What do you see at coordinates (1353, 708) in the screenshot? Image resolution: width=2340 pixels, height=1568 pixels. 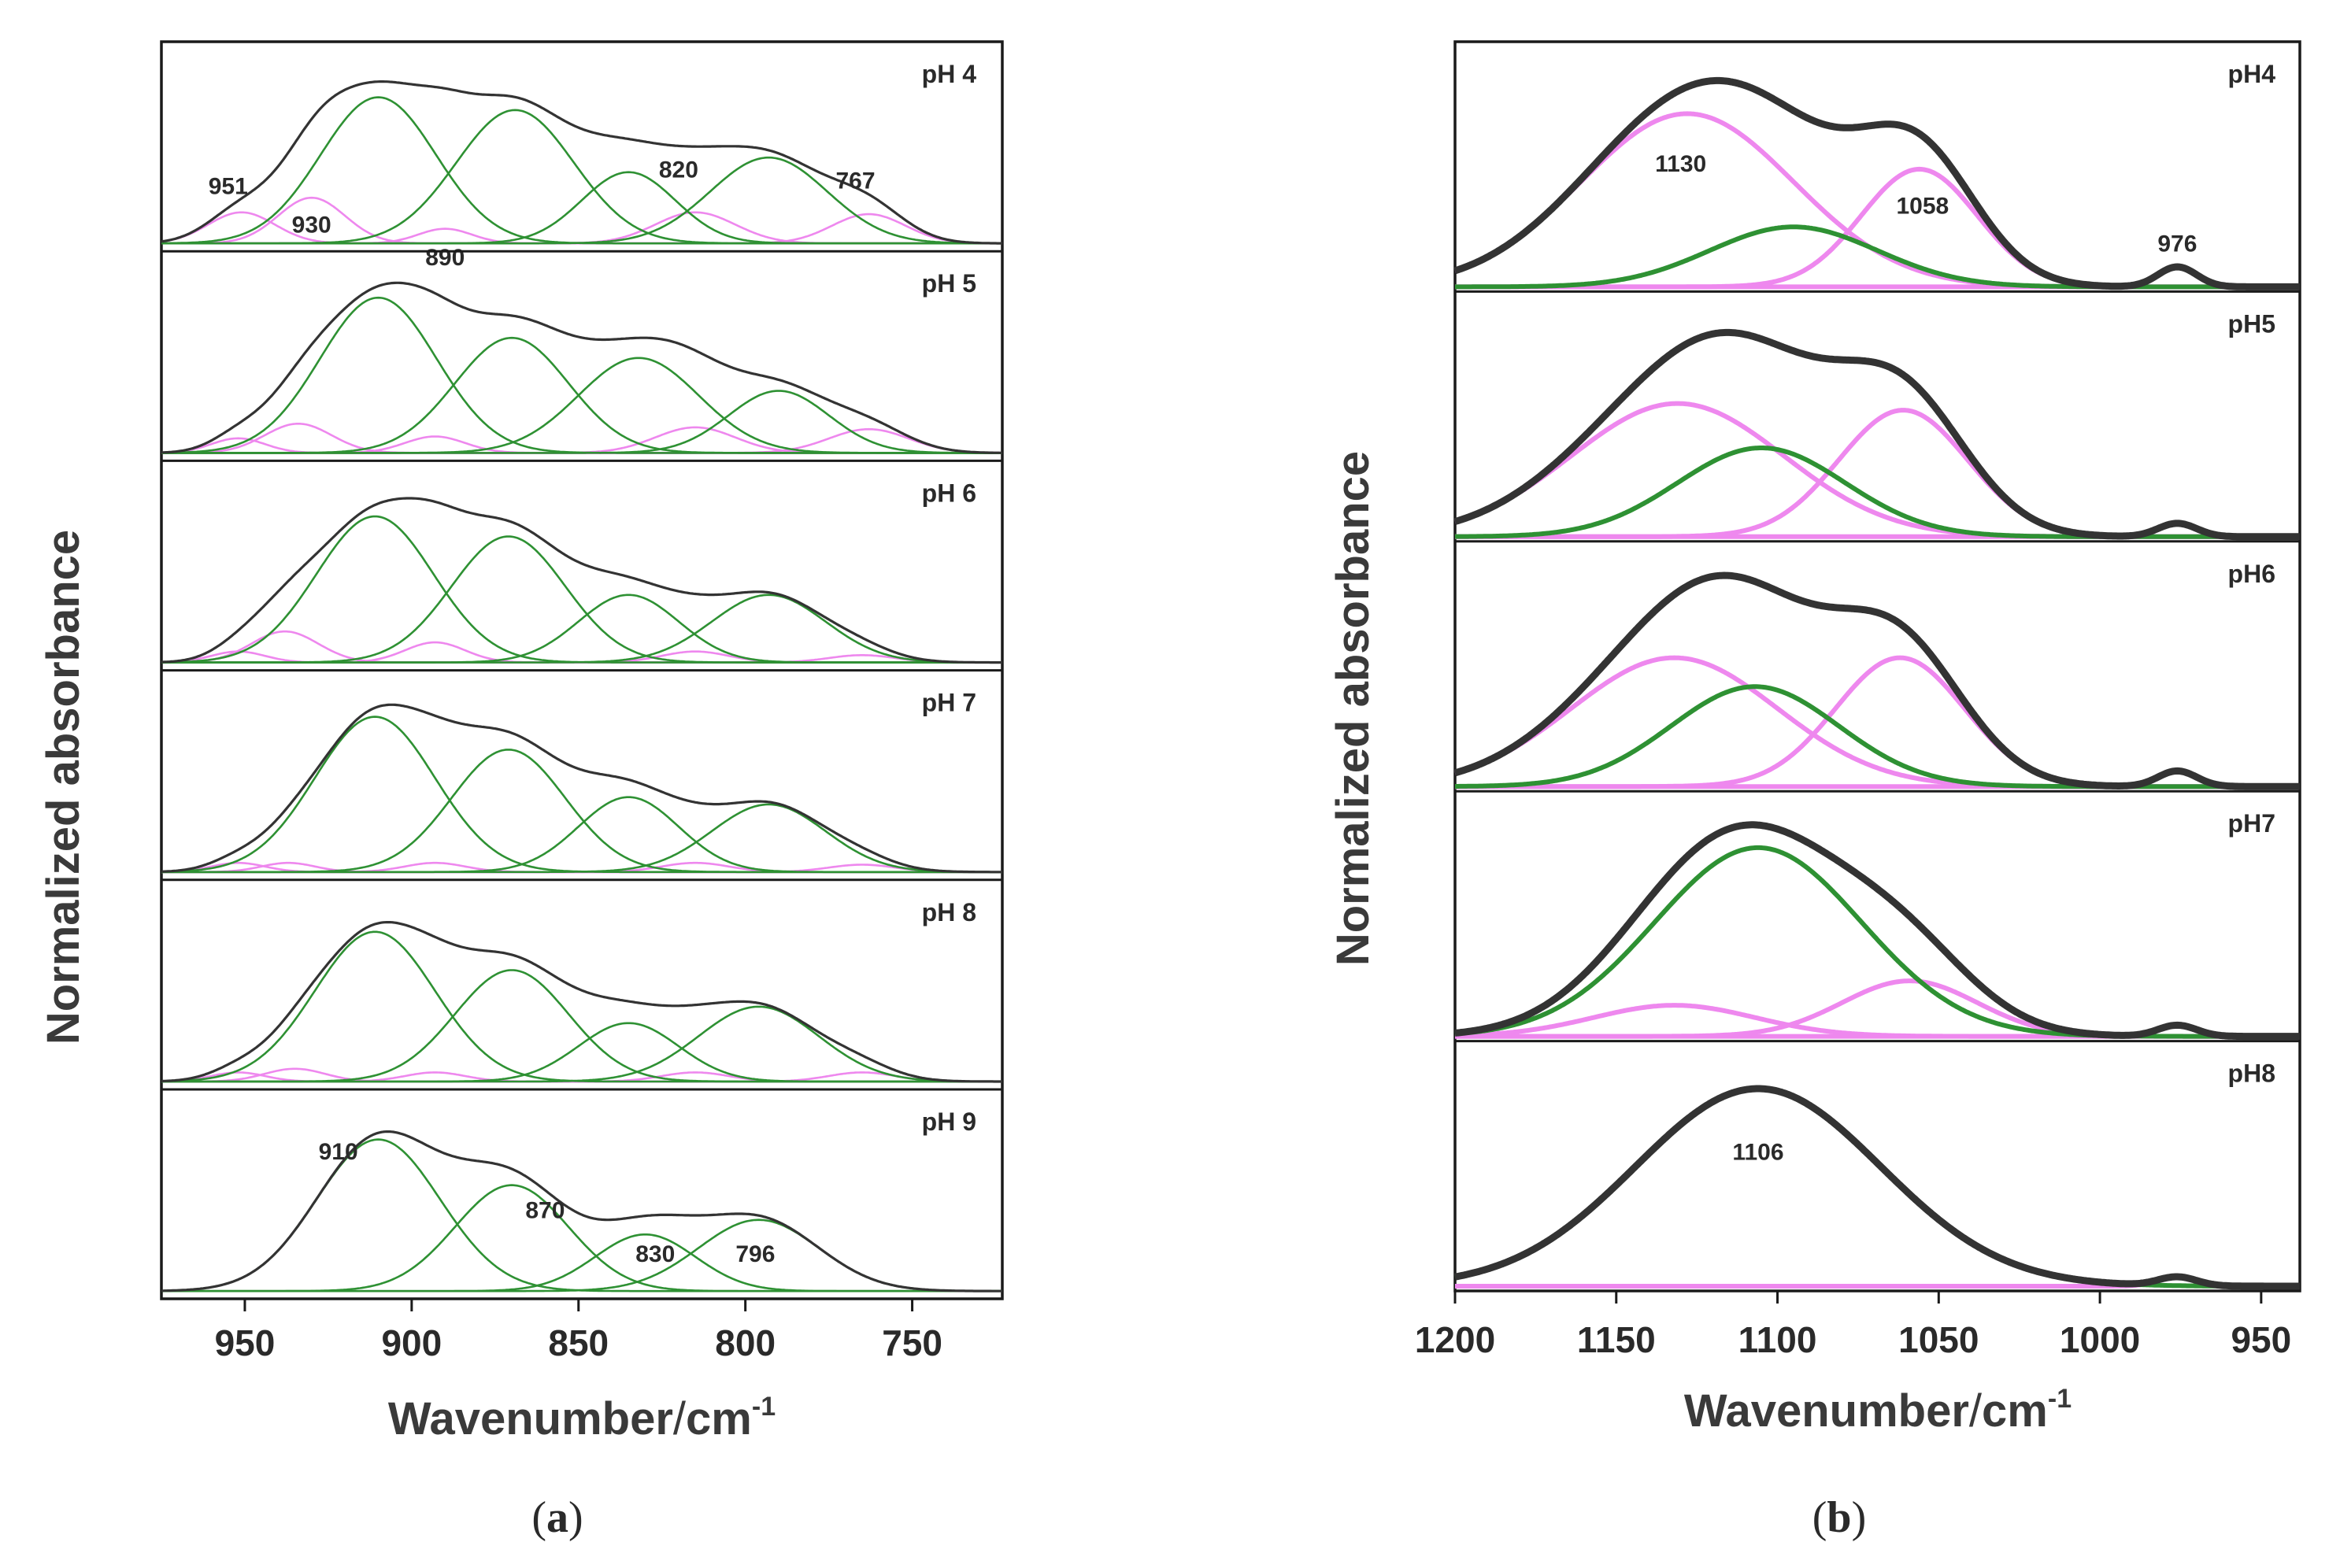 I see `panel-b-y-axis-title: Normalized absorbance` at bounding box center [1353, 708].